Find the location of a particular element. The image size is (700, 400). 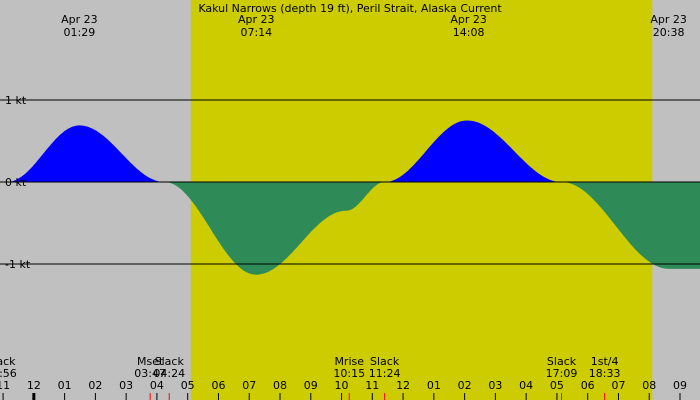

event-label: 1st/4 is located at coordinates (605, 361).